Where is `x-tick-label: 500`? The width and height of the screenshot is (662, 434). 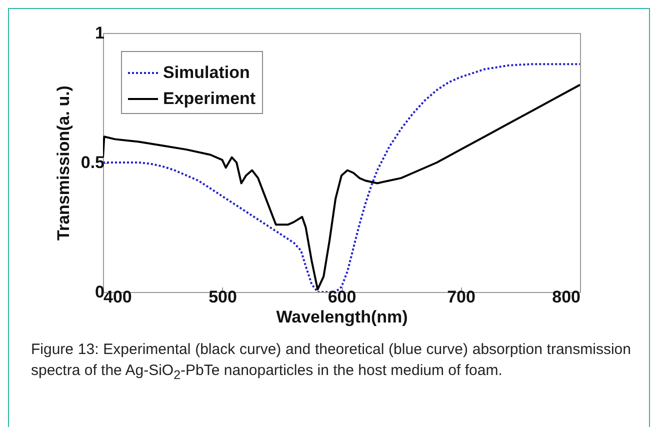
x-tick-label: 500 is located at coordinates (222, 297).